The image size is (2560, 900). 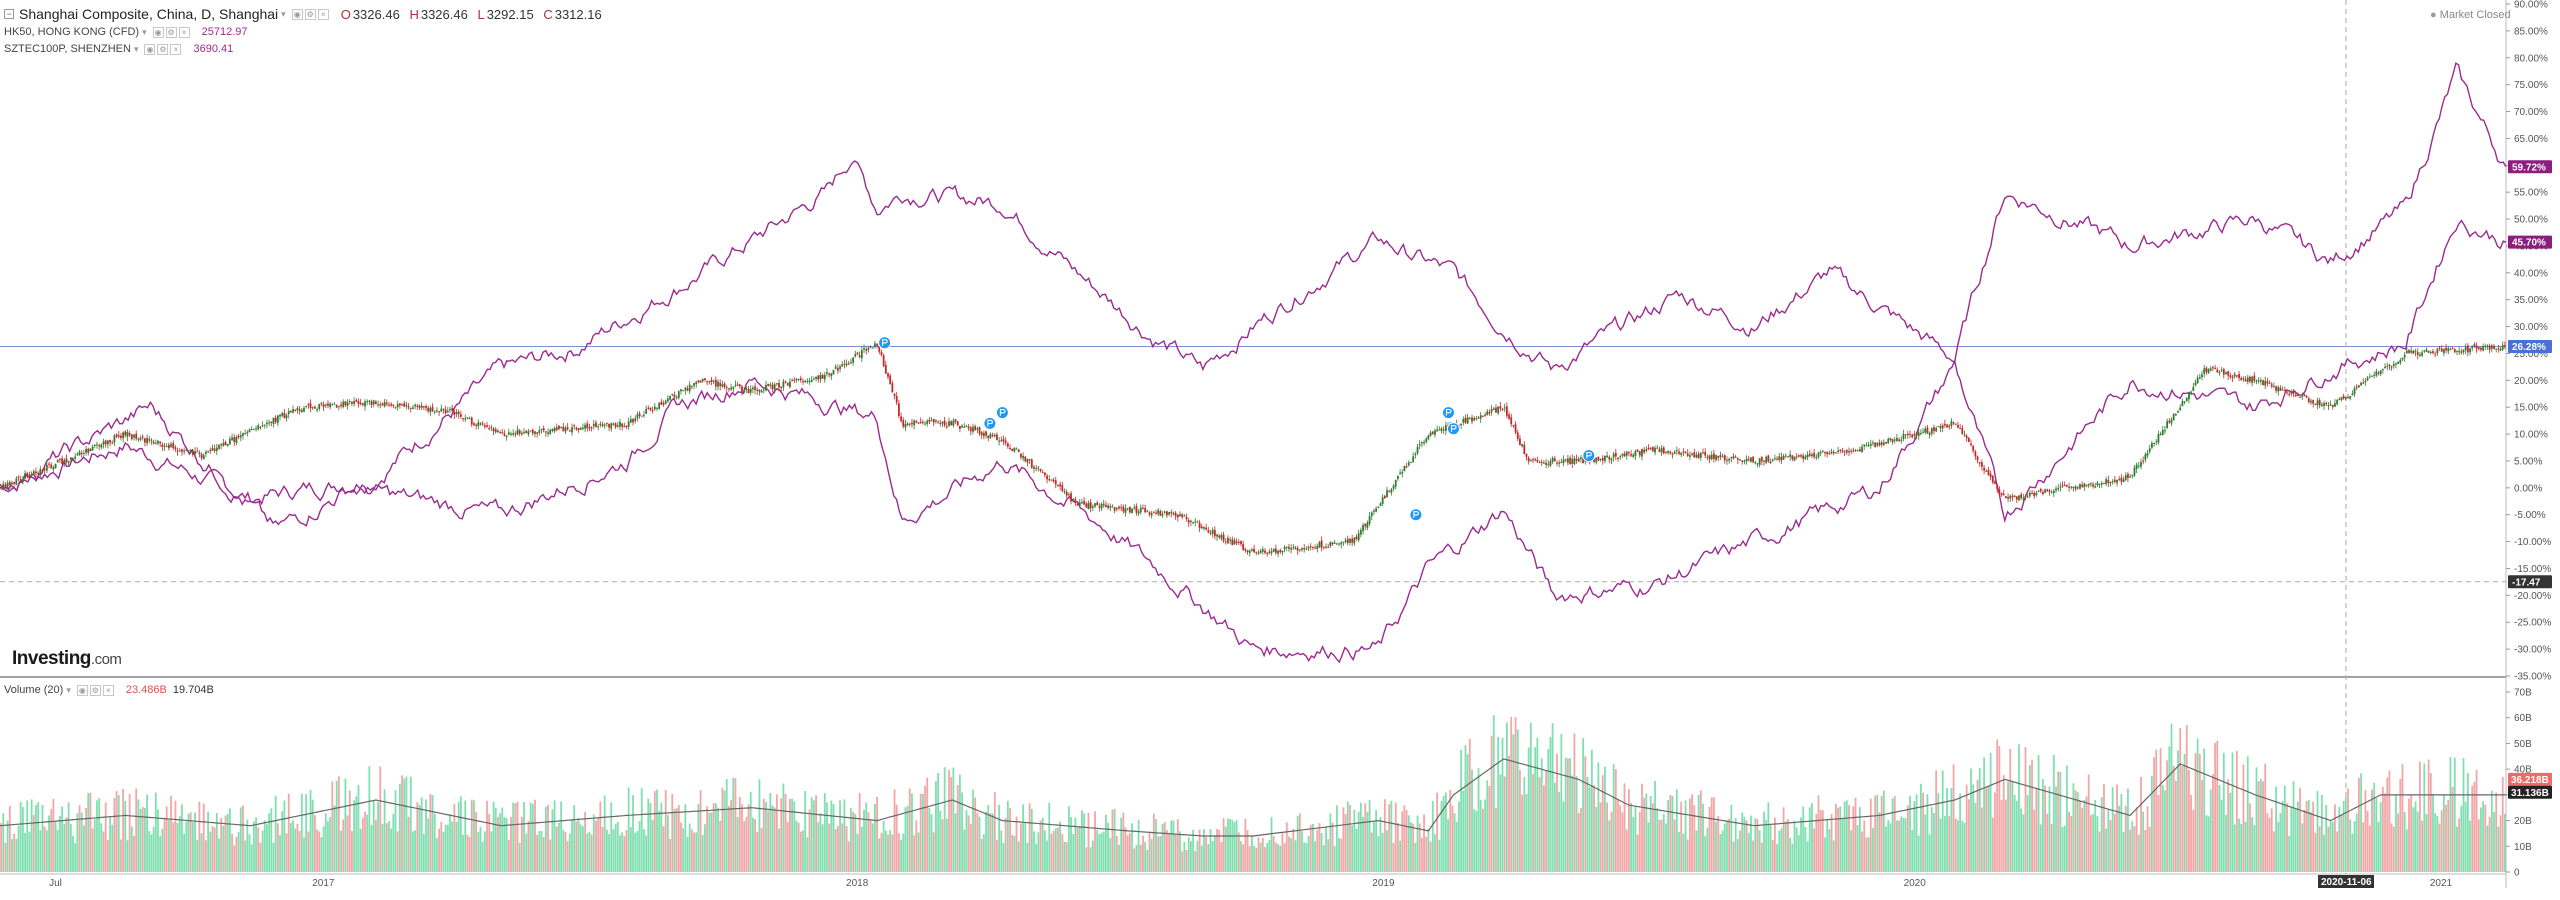 I want to click on legend-volume: Volume (20) ▾ ◉ ⚙ × 23.486B 19.704B, so click(x=109, y=690).